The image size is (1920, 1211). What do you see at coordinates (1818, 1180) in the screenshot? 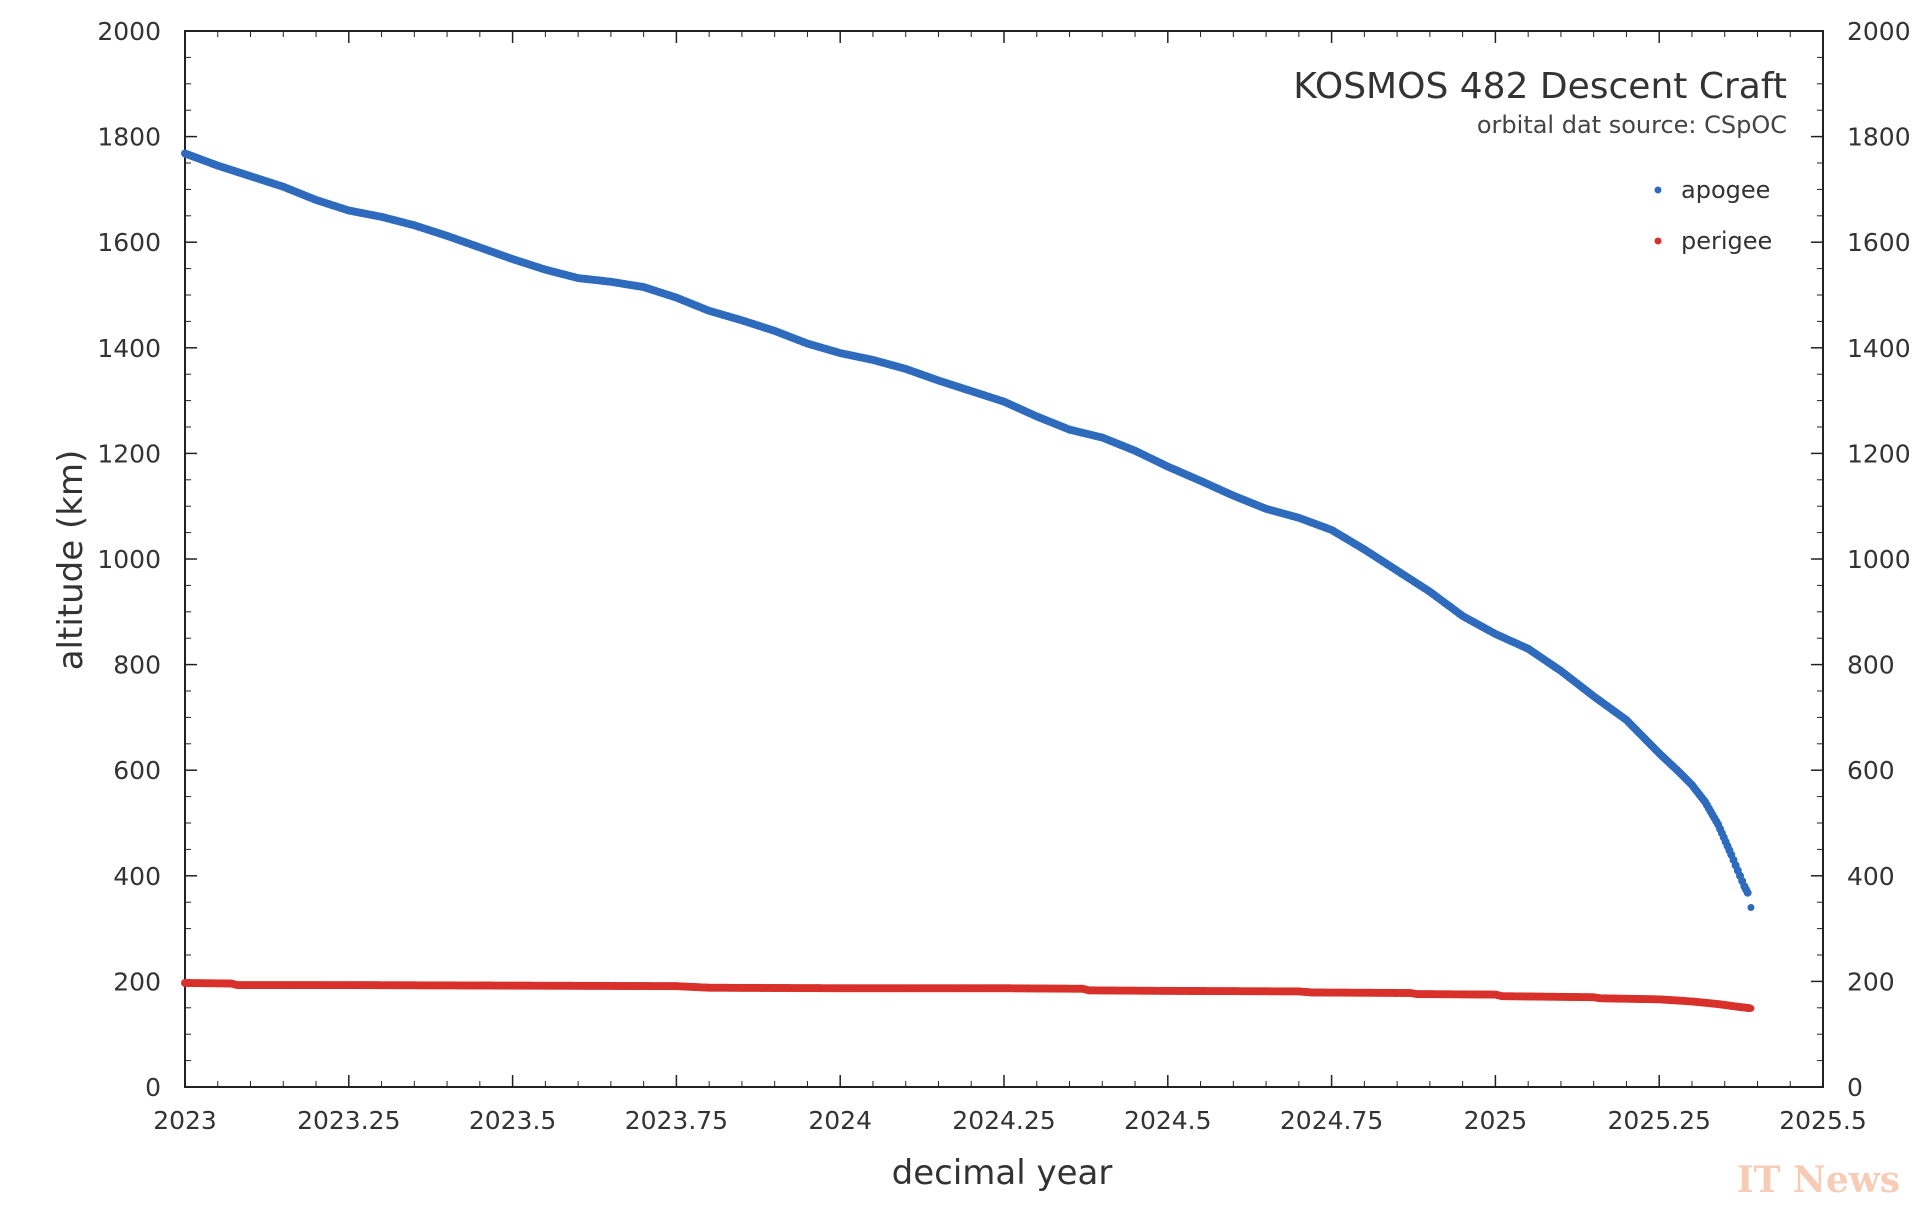
I see `watermark: IT News` at bounding box center [1818, 1180].